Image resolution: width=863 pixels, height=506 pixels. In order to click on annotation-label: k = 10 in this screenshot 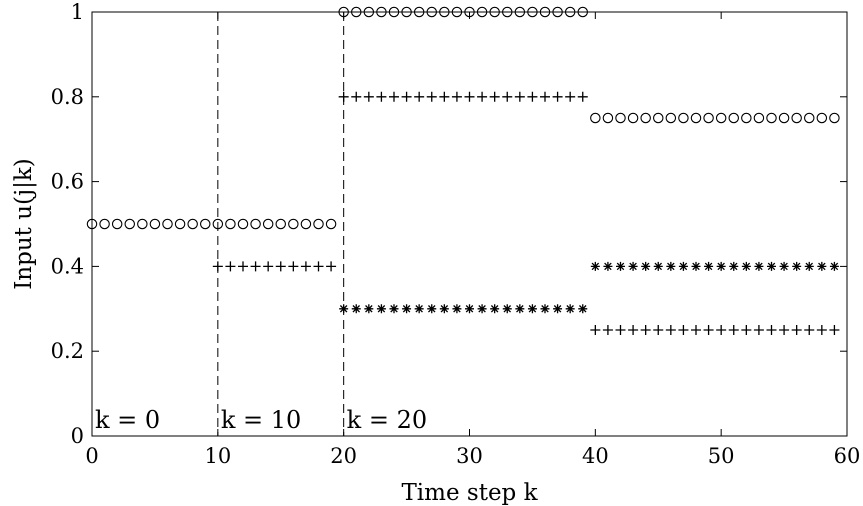, I will do `click(261, 420)`.